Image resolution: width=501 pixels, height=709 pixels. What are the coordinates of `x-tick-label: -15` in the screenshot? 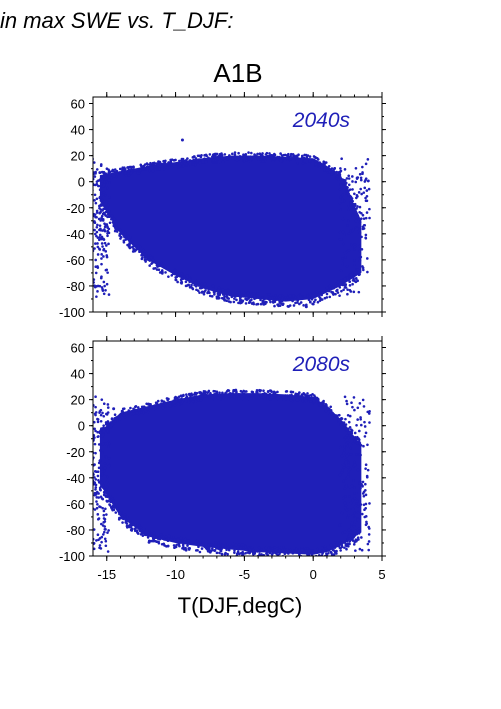 It's located at (106, 574).